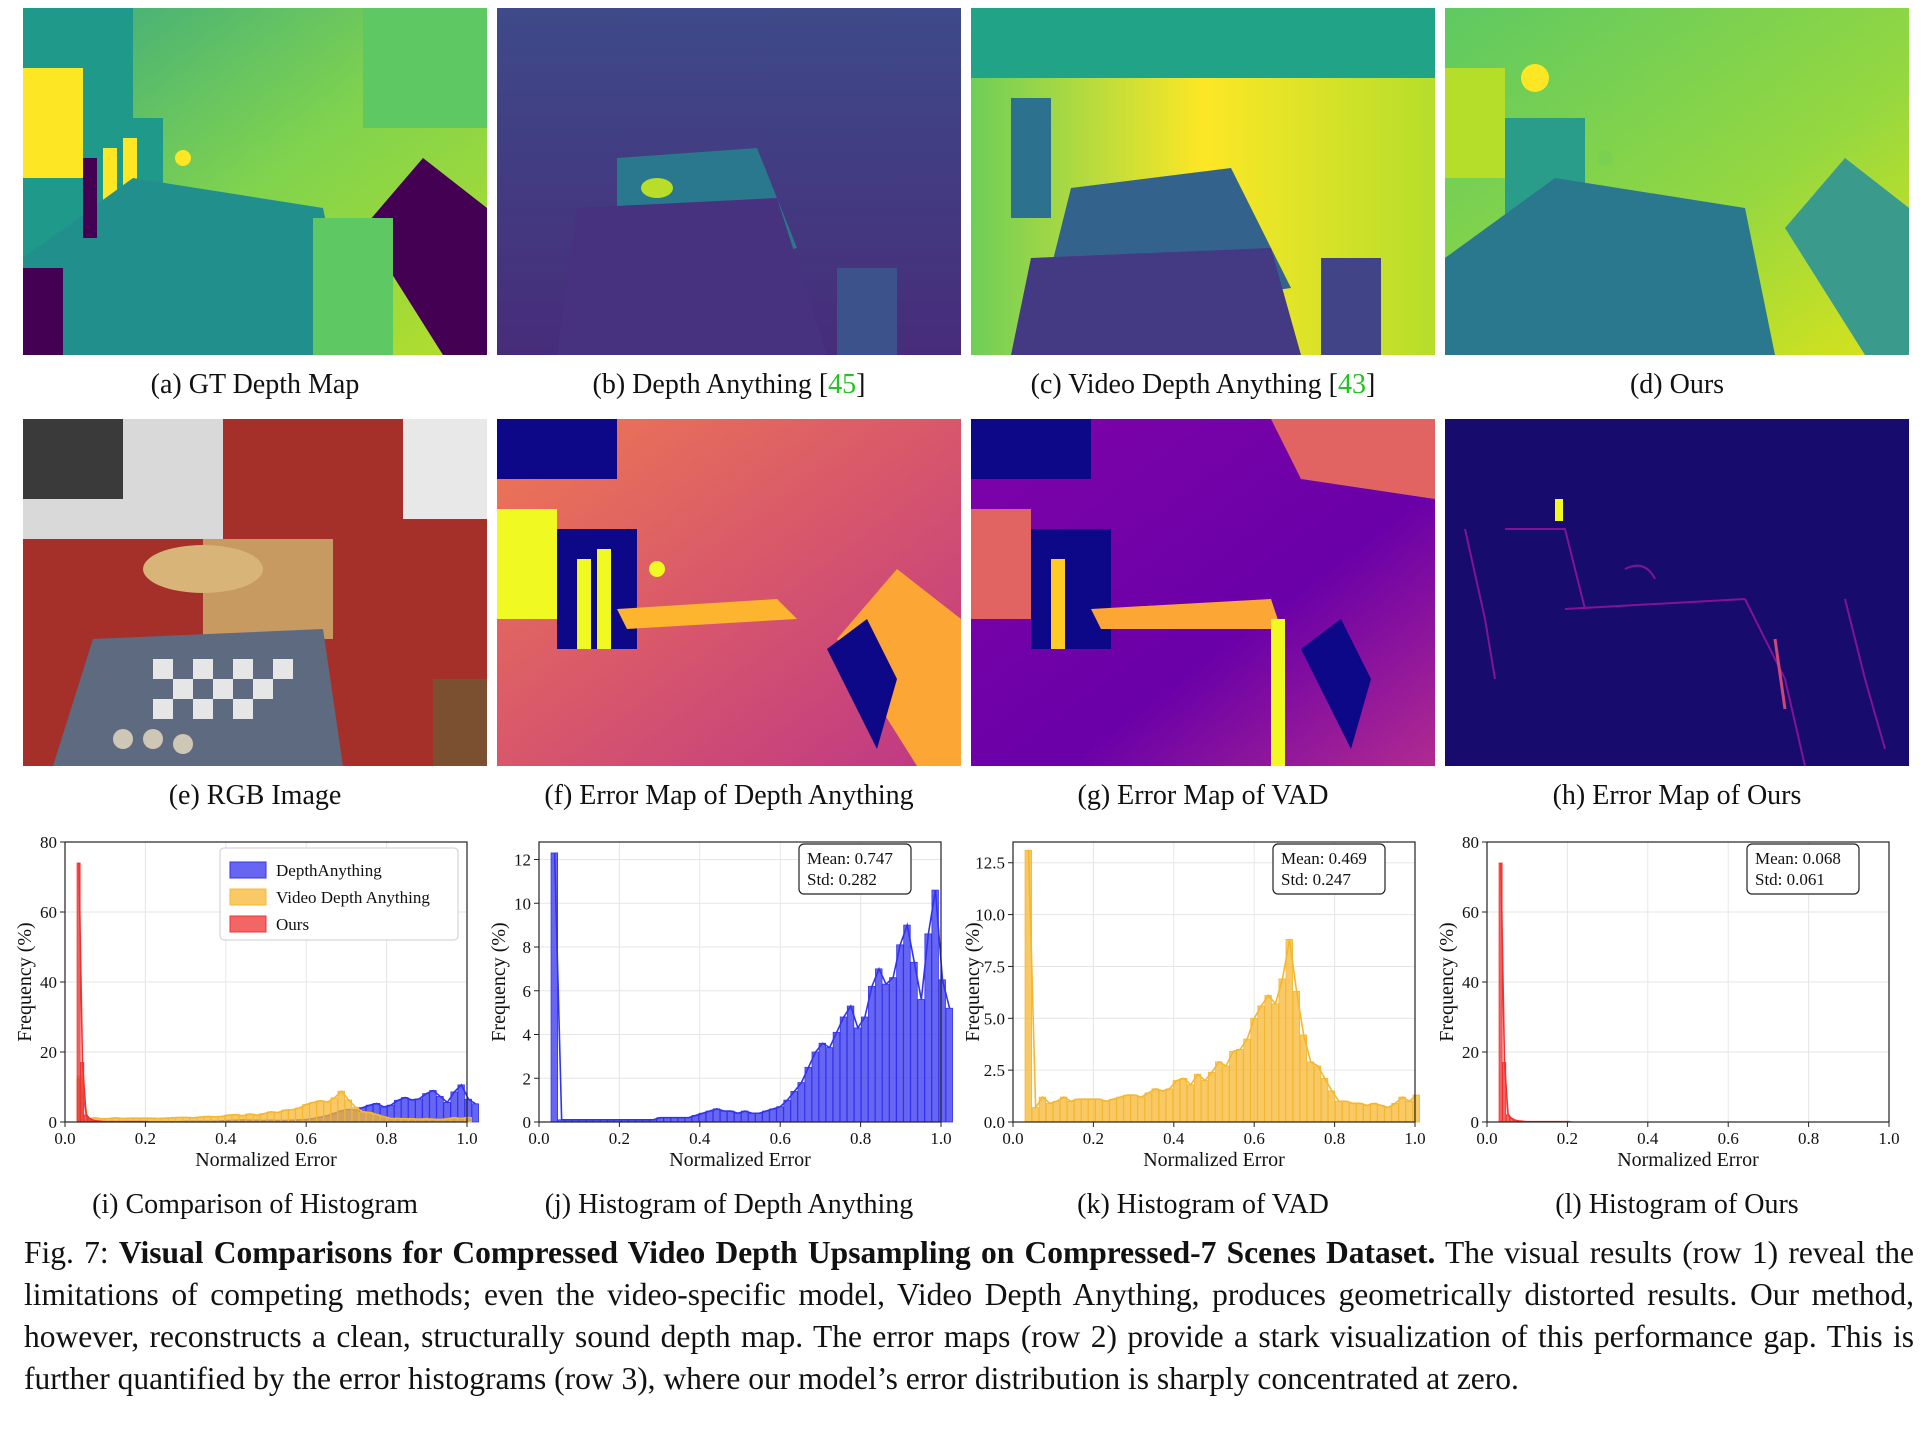  I want to click on citation-link-43: 43, so click(1351, 384).